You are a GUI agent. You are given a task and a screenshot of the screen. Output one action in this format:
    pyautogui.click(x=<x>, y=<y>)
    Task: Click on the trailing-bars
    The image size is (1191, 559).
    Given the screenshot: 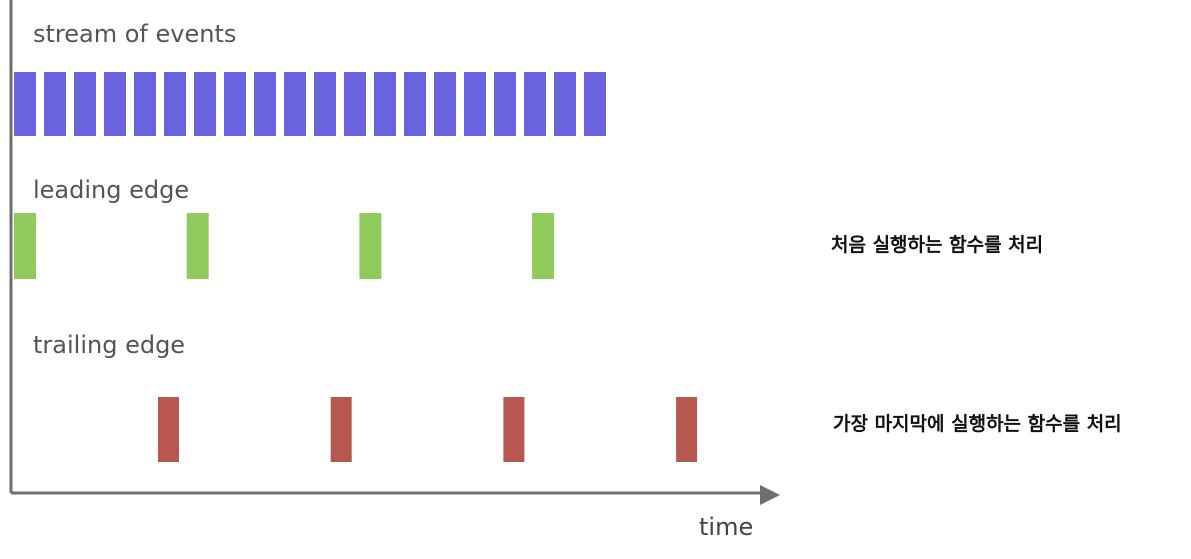 What is the action you would take?
    pyautogui.click(x=428, y=429)
    